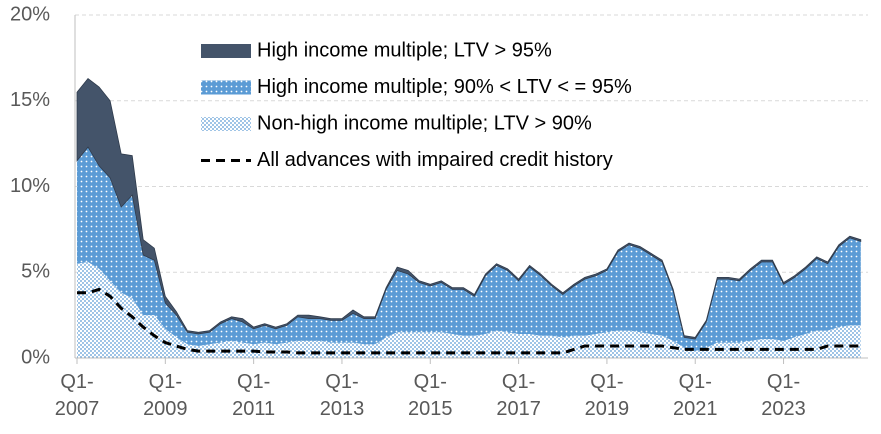 The image size is (881, 434). I want to click on legend-label: High income multiple; LTV > 95%, so click(404, 50).